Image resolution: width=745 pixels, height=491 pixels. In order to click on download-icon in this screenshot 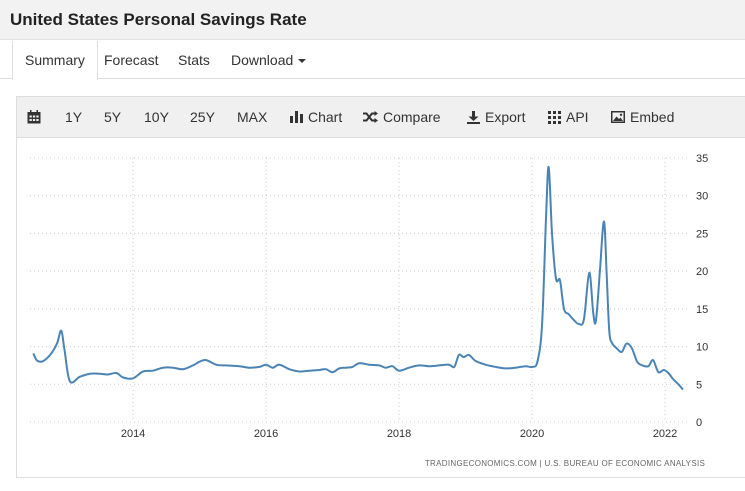, I will do `click(473, 117)`.